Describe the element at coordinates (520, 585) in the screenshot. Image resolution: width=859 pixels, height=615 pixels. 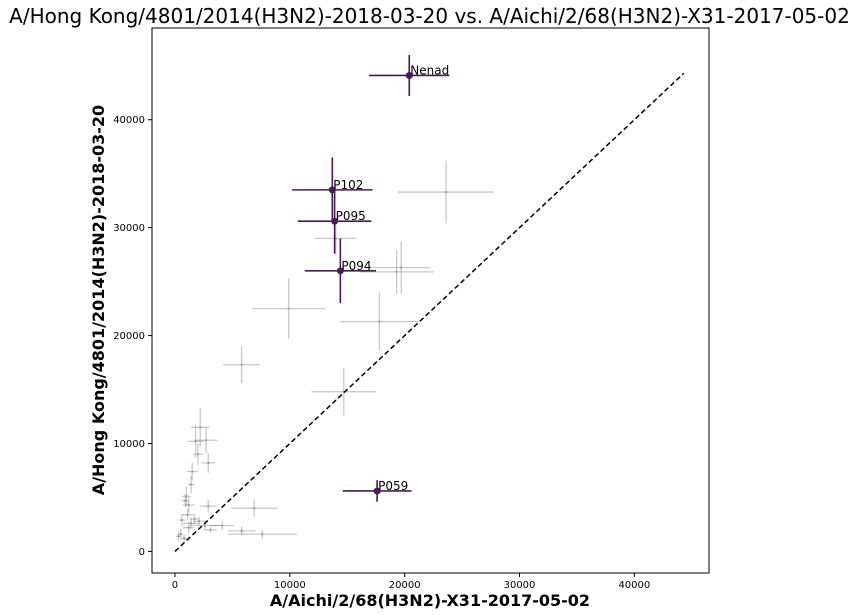
I see `x-tick-label: 30000` at that location.